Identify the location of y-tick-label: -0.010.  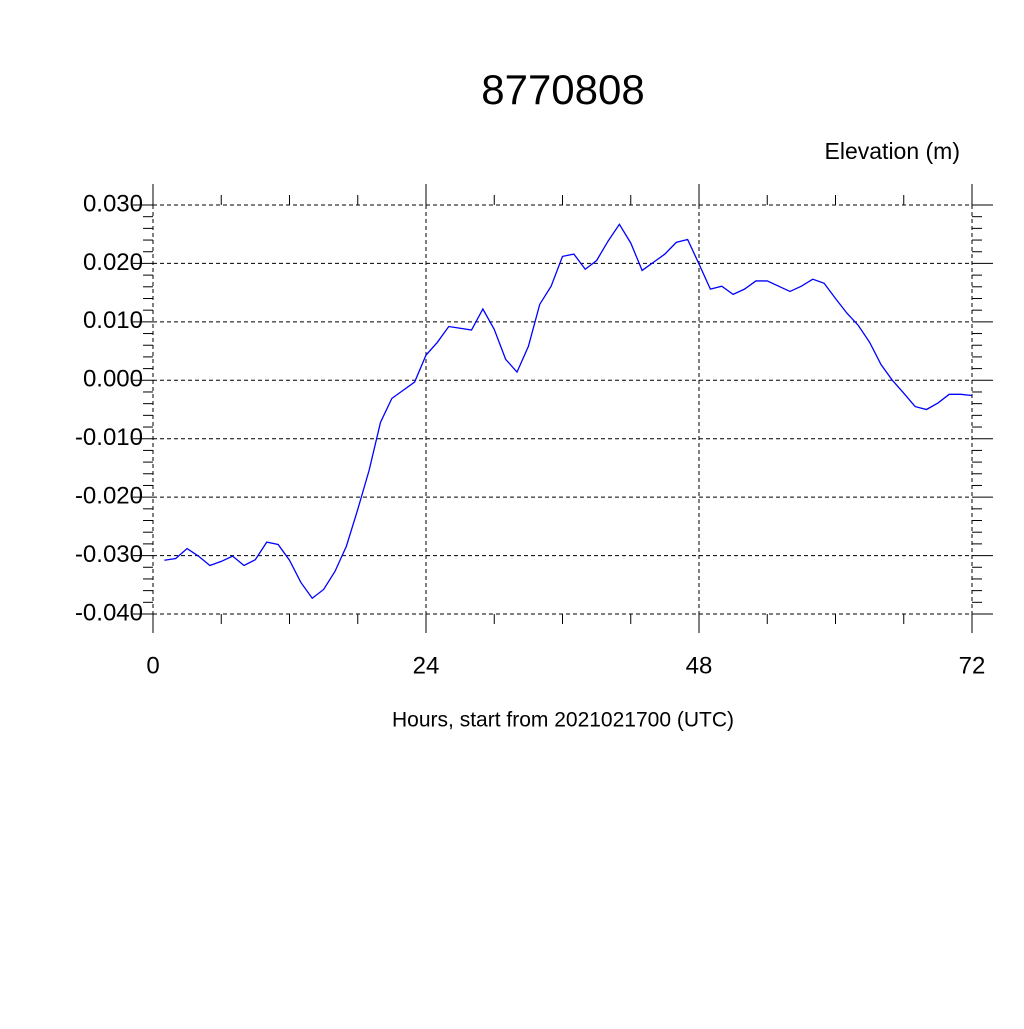
(109, 437).